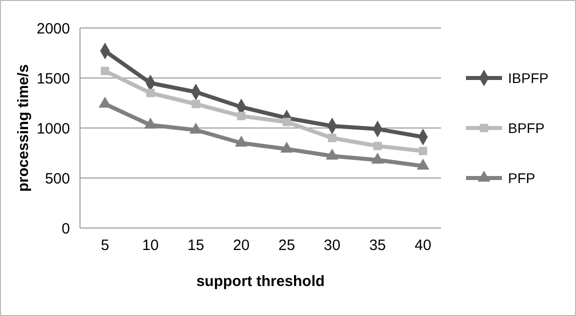  What do you see at coordinates (528, 78) in the screenshot?
I see `legend-label: IBPFP` at bounding box center [528, 78].